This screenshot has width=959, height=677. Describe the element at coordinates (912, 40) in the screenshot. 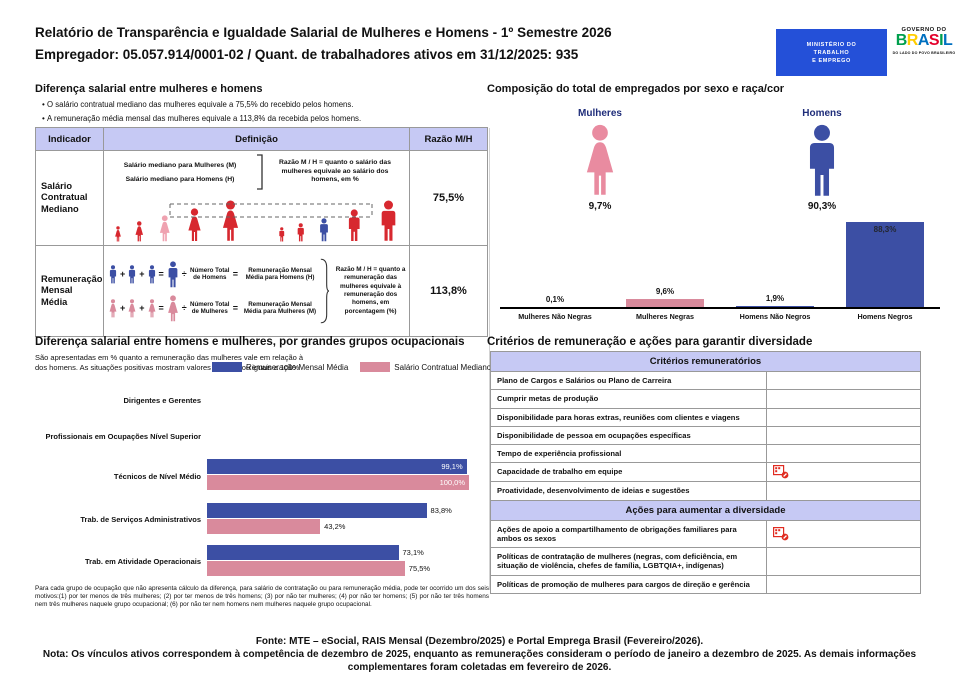

I see `brand-letter: R` at that location.